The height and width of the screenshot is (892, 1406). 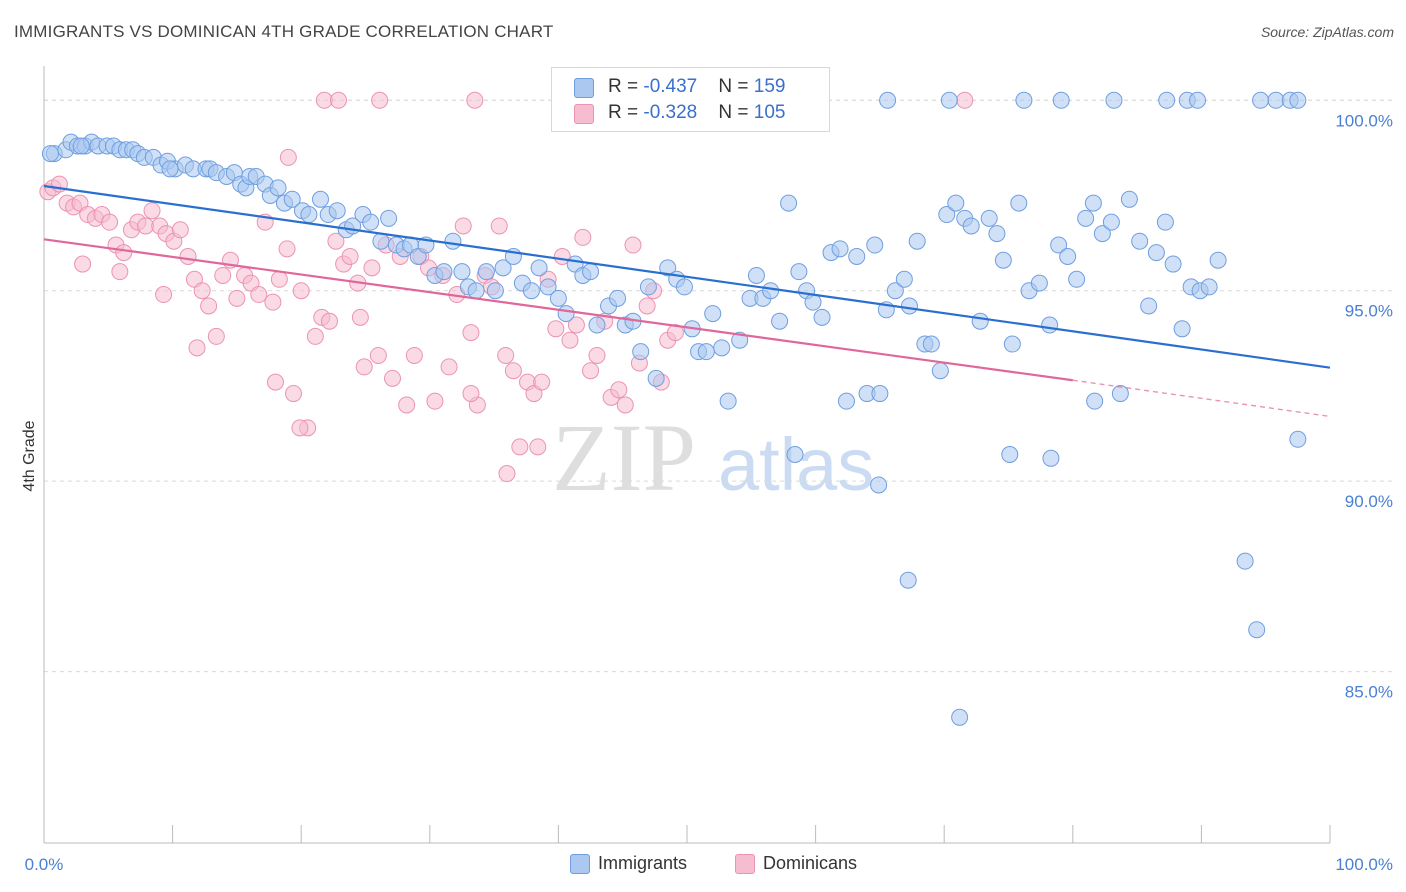 What do you see at coordinates (769, 86) in the screenshot?
I see `immigrants-n-value: 159` at bounding box center [769, 86].